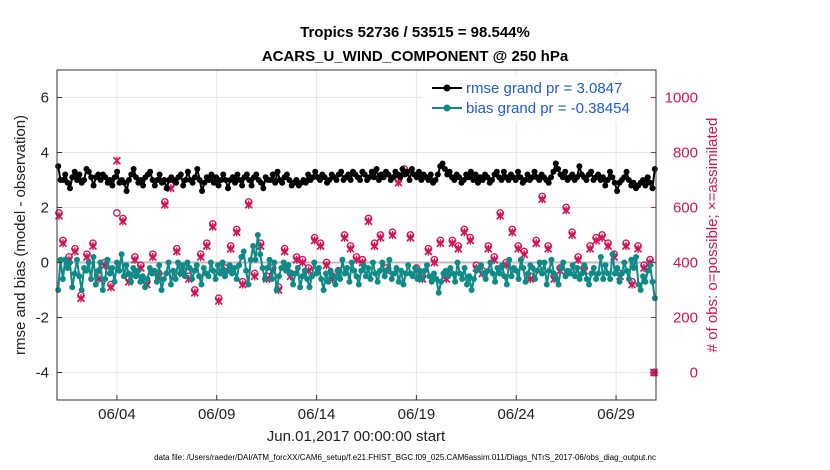 This screenshot has width=830, height=470. Describe the element at coordinates (217, 414) in the screenshot. I see `x-tick-label: 06/09` at that location.